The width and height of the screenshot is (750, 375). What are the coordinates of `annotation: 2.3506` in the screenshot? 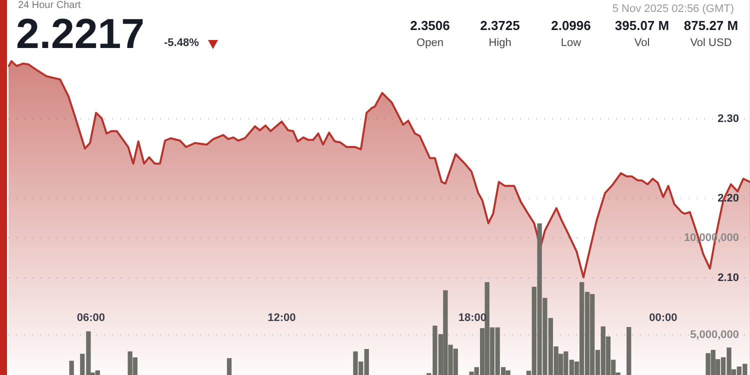 It's located at (430, 26).